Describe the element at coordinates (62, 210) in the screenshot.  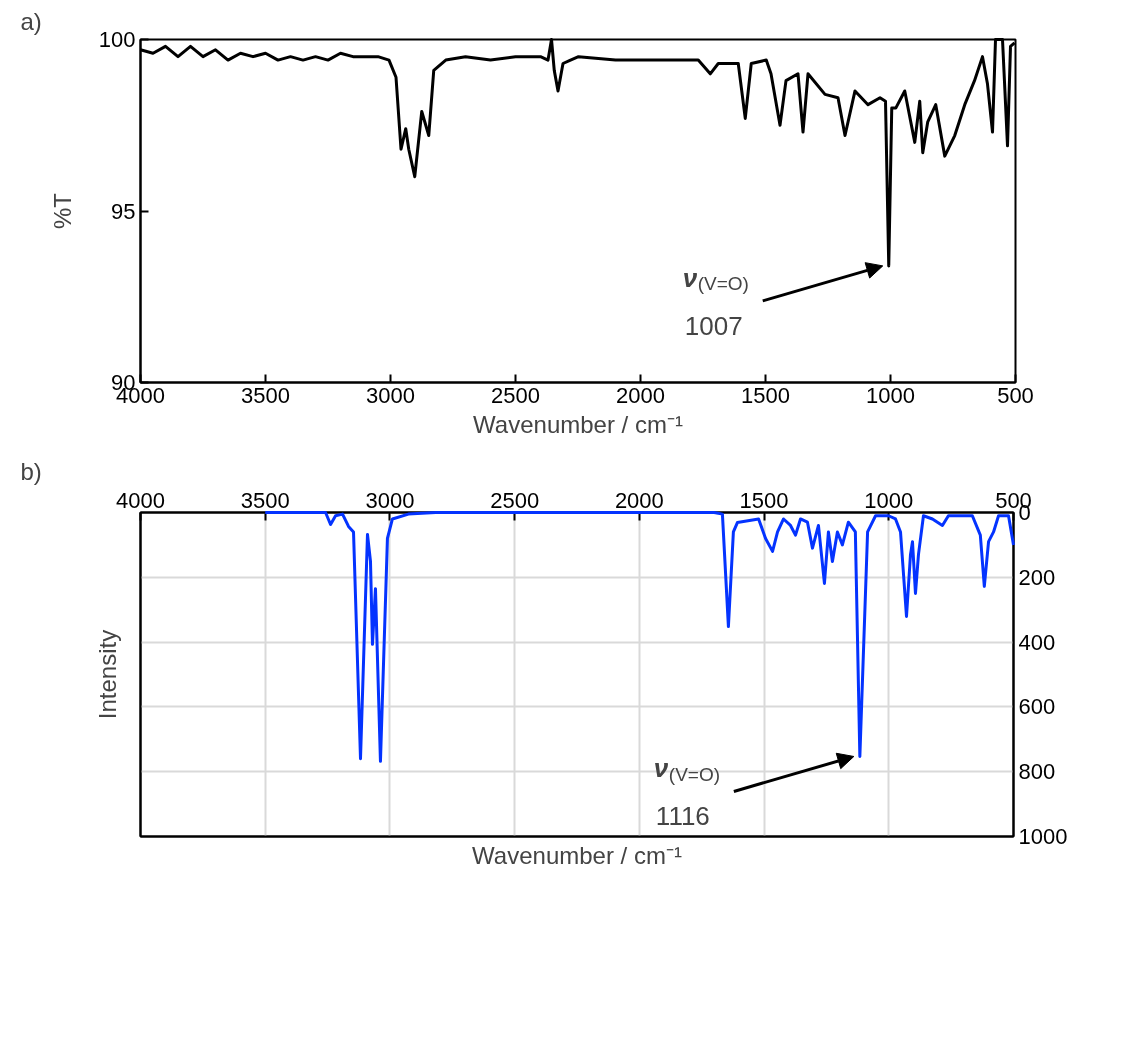
I see `y-axis-title: %T` at that location.